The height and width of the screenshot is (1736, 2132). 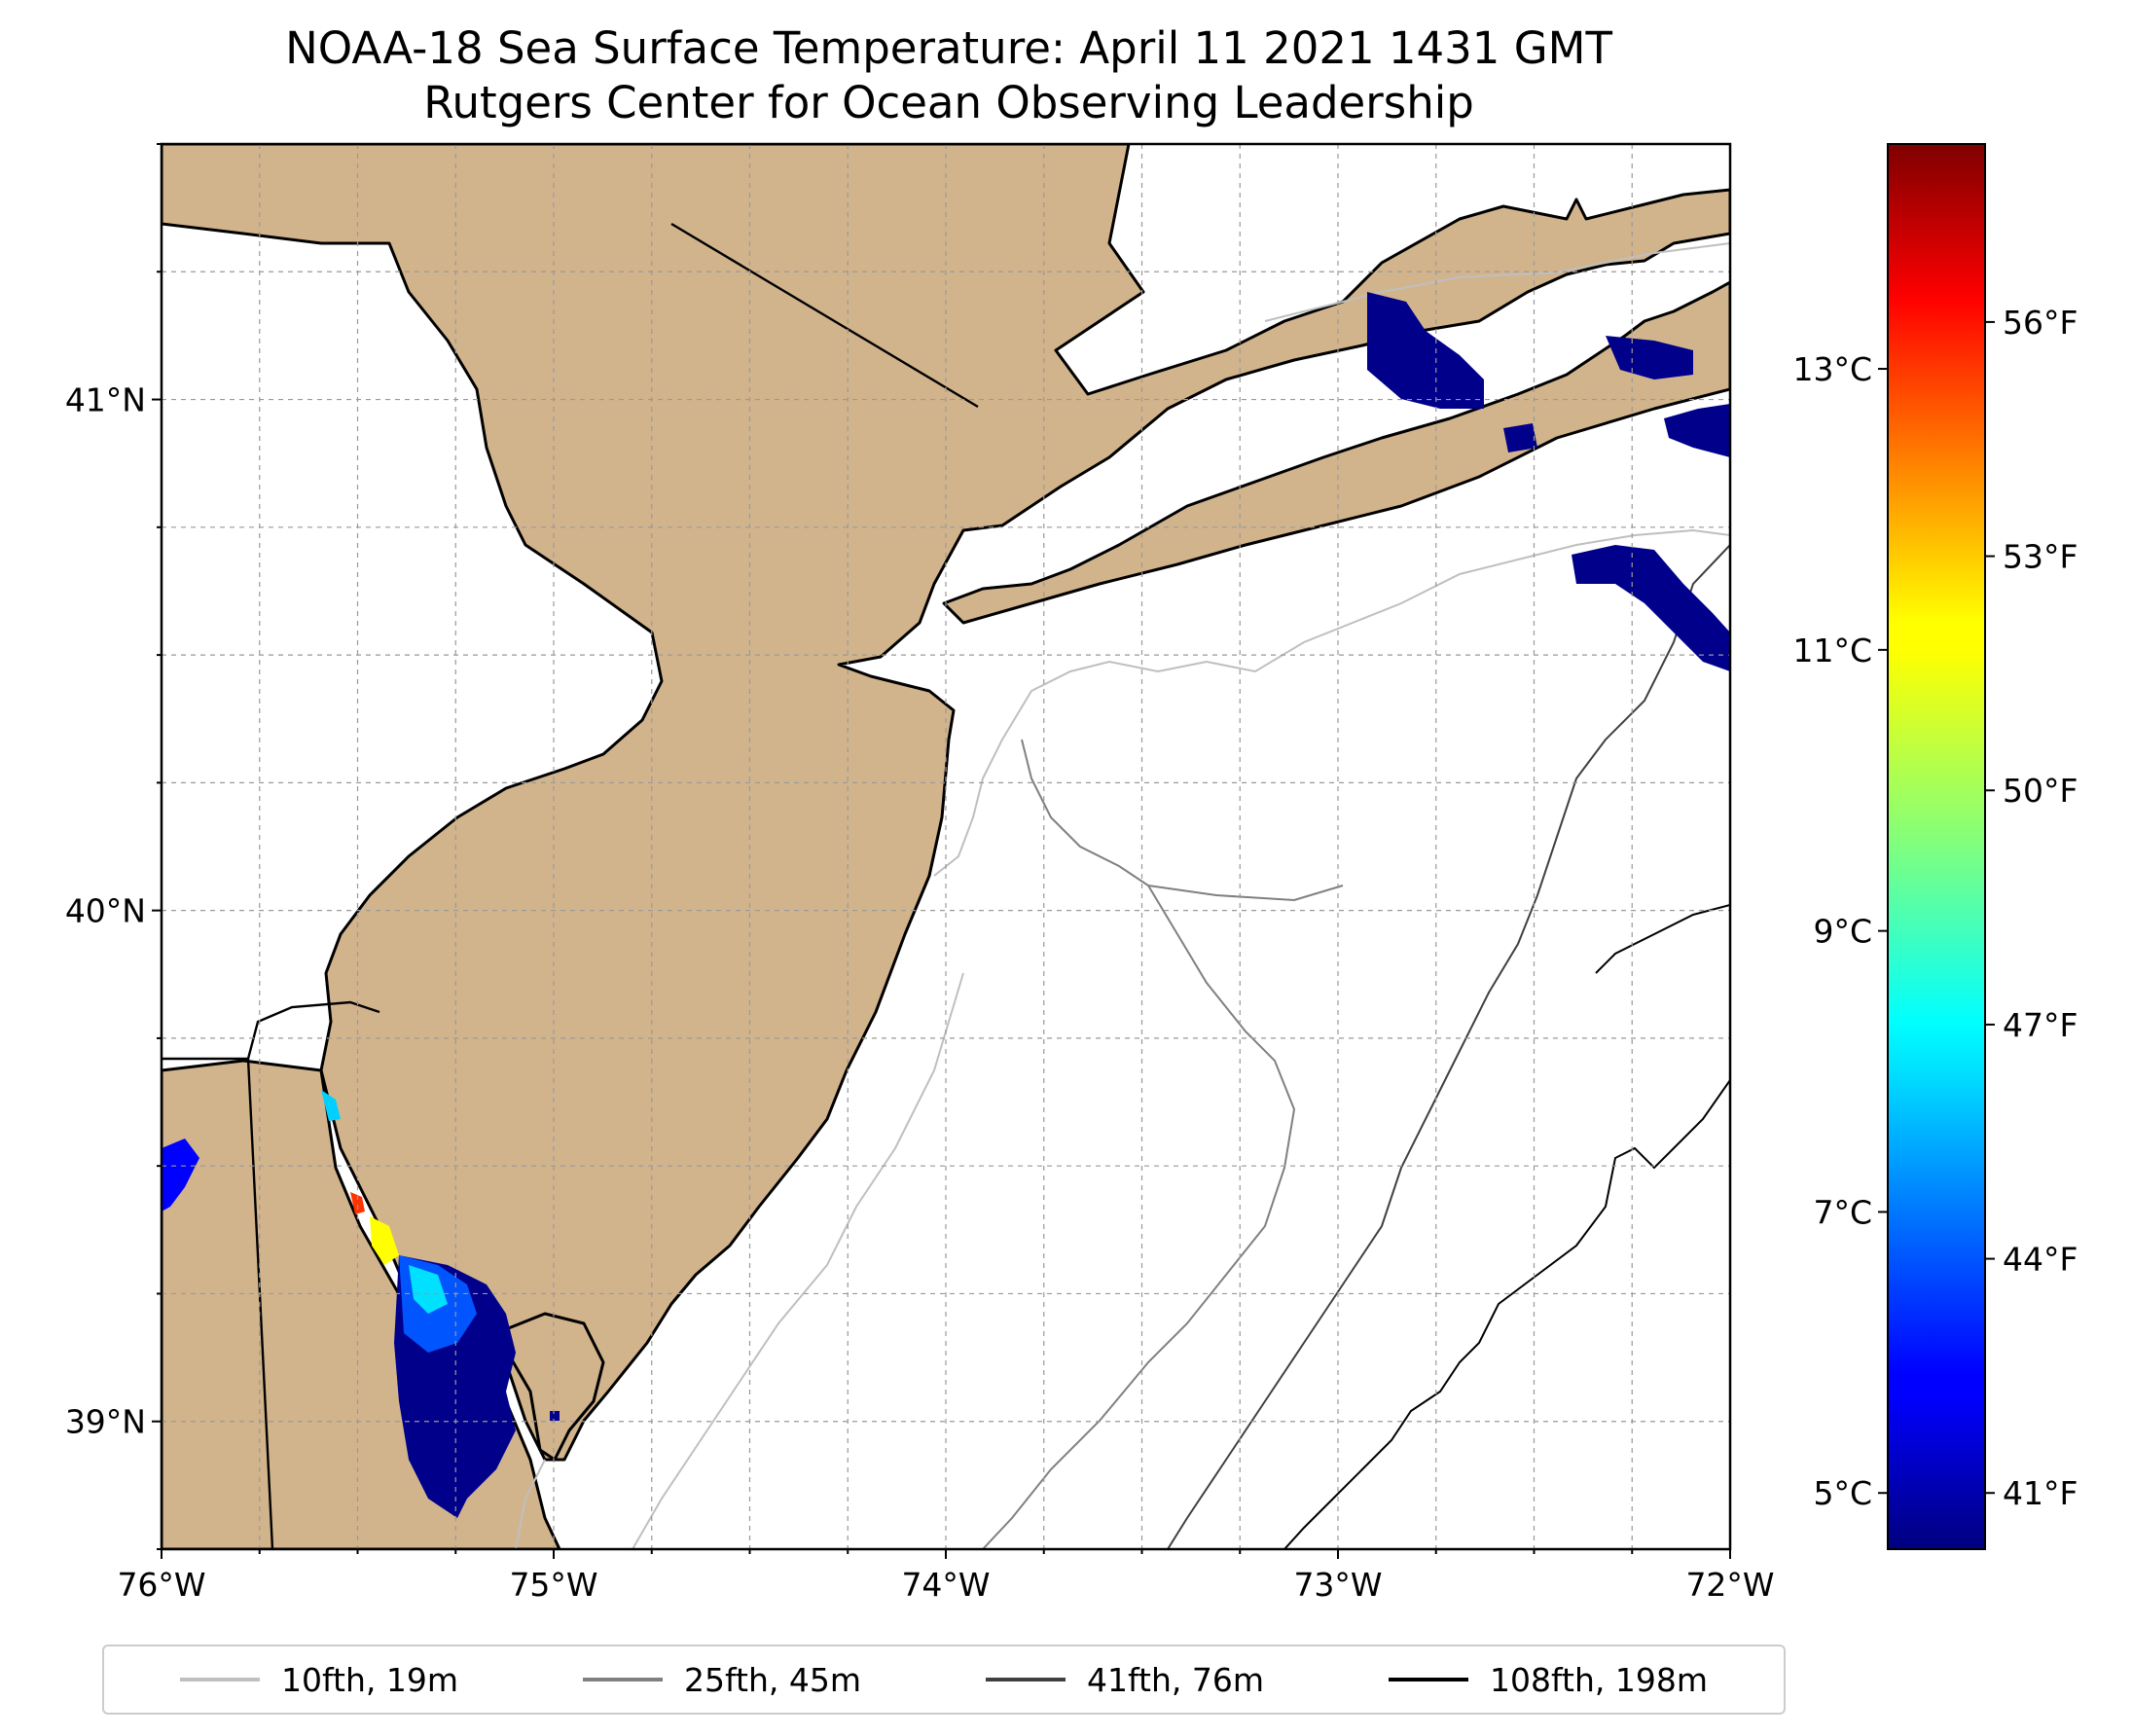 What do you see at coordinates (370, 1680) in the screenshot?
I see `legend-label: 10fth, 19m` at bounding box center [370, 1680].